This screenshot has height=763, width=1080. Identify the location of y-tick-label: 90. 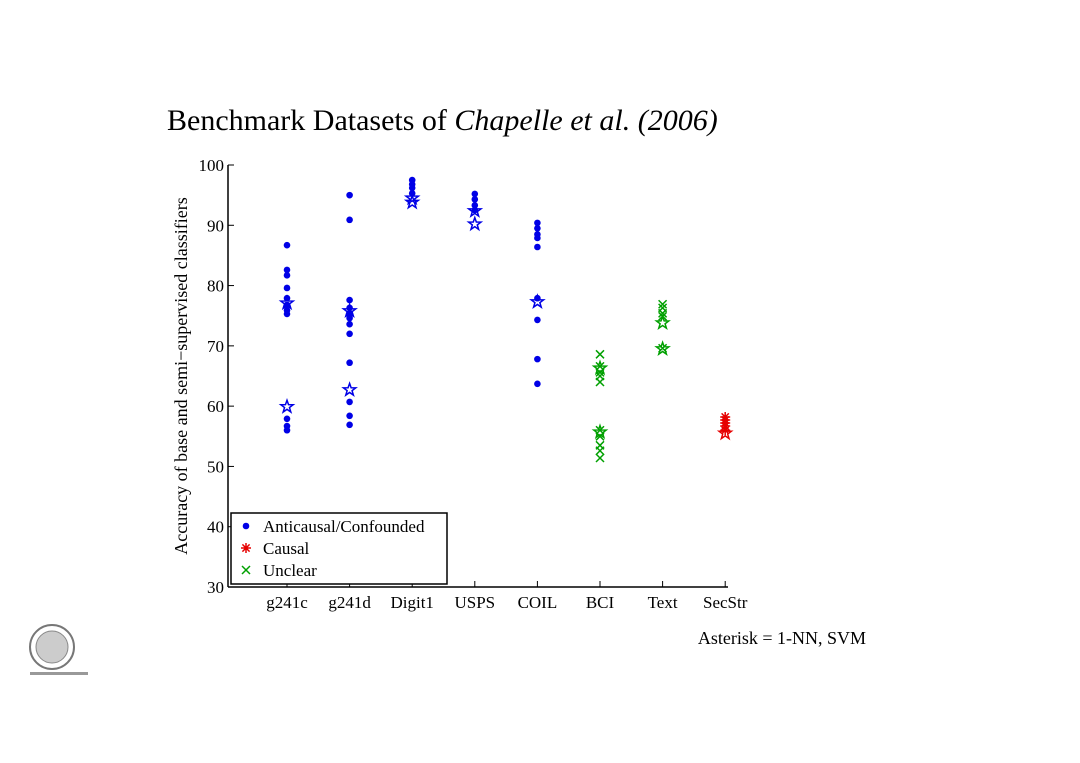
(215, 225).